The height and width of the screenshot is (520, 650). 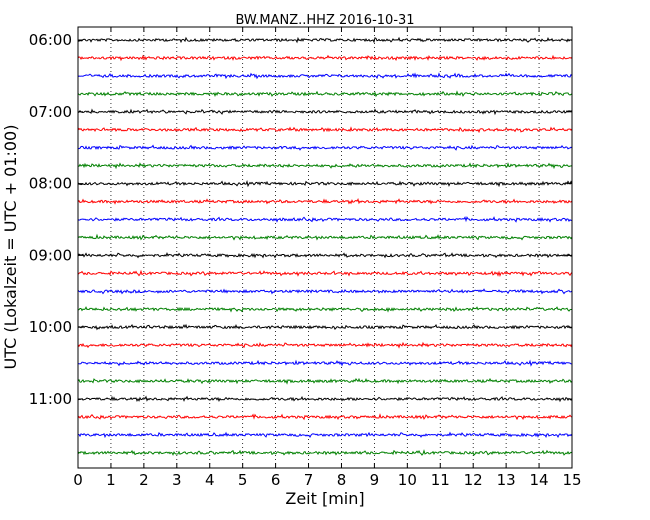 I want to click on x-tick-label-4: 4, so click(x=210, y=480).